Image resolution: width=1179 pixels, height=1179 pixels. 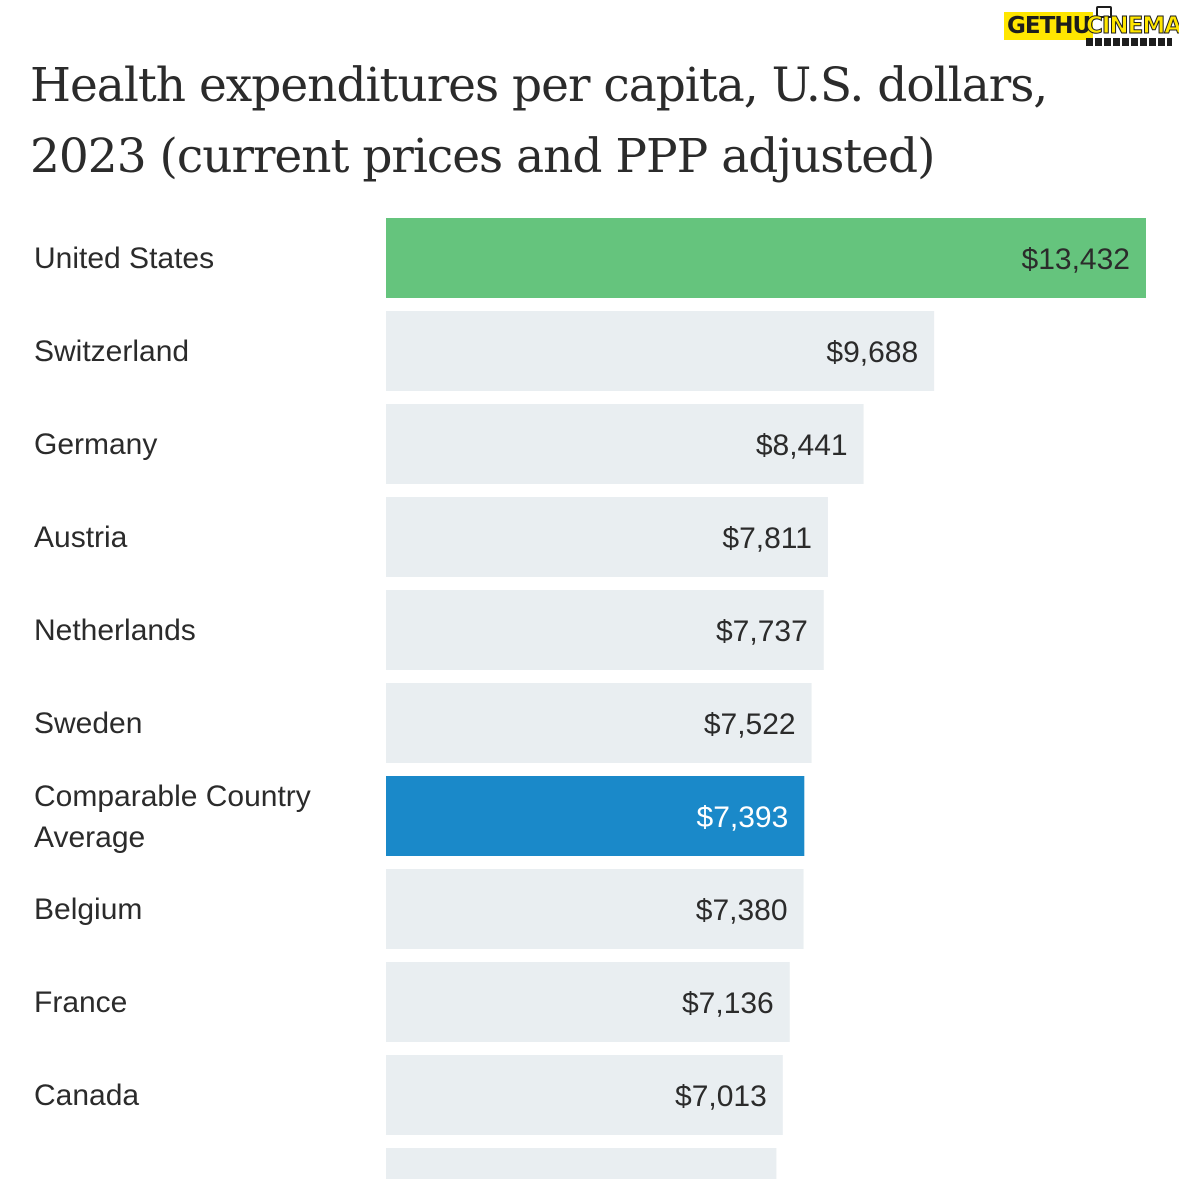 What do you see at coordinates (728, 1003) in the screenshot?
I see `data-label: $7,136` at bounding box center [728, 1003].